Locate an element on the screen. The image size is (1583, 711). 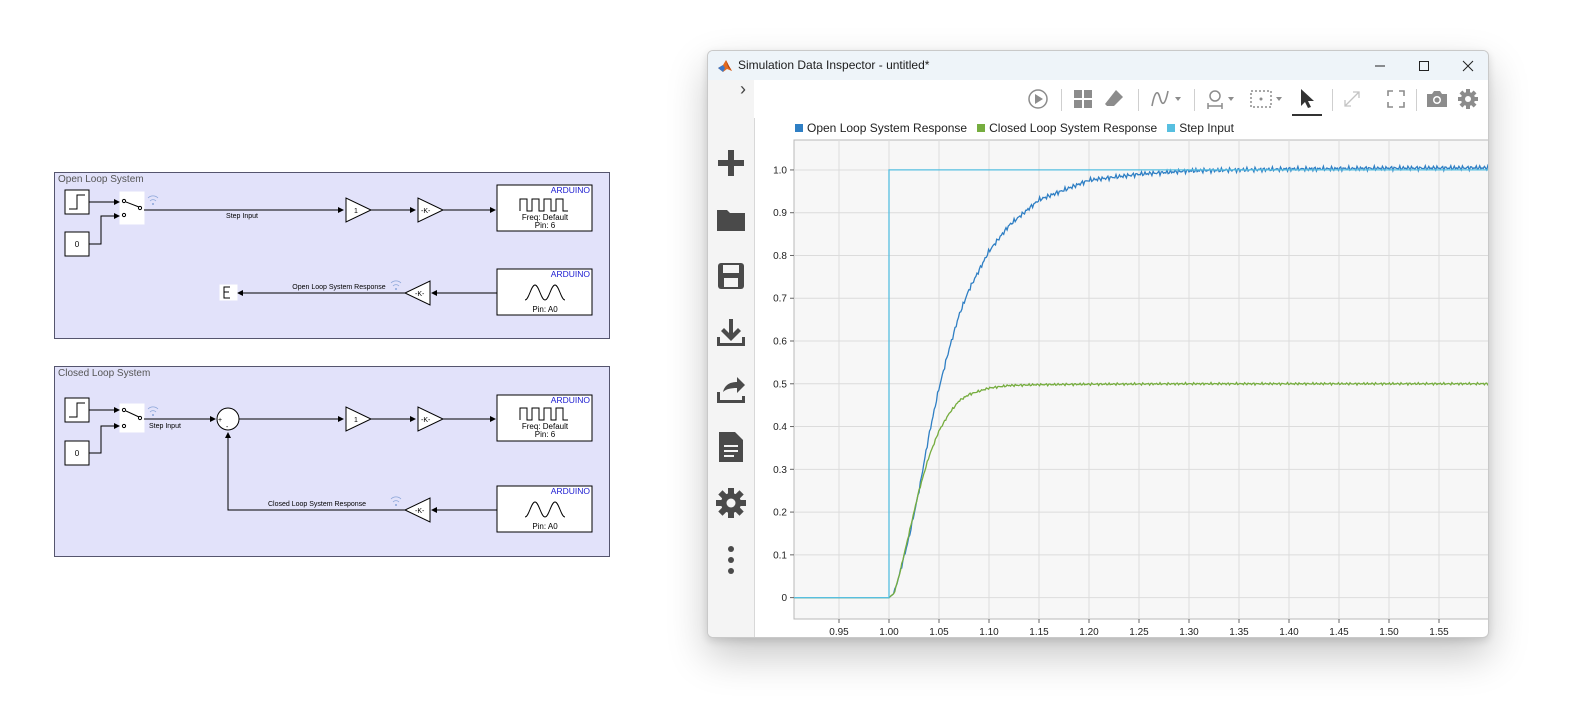
share-icon is located at coordinates (731, 390).